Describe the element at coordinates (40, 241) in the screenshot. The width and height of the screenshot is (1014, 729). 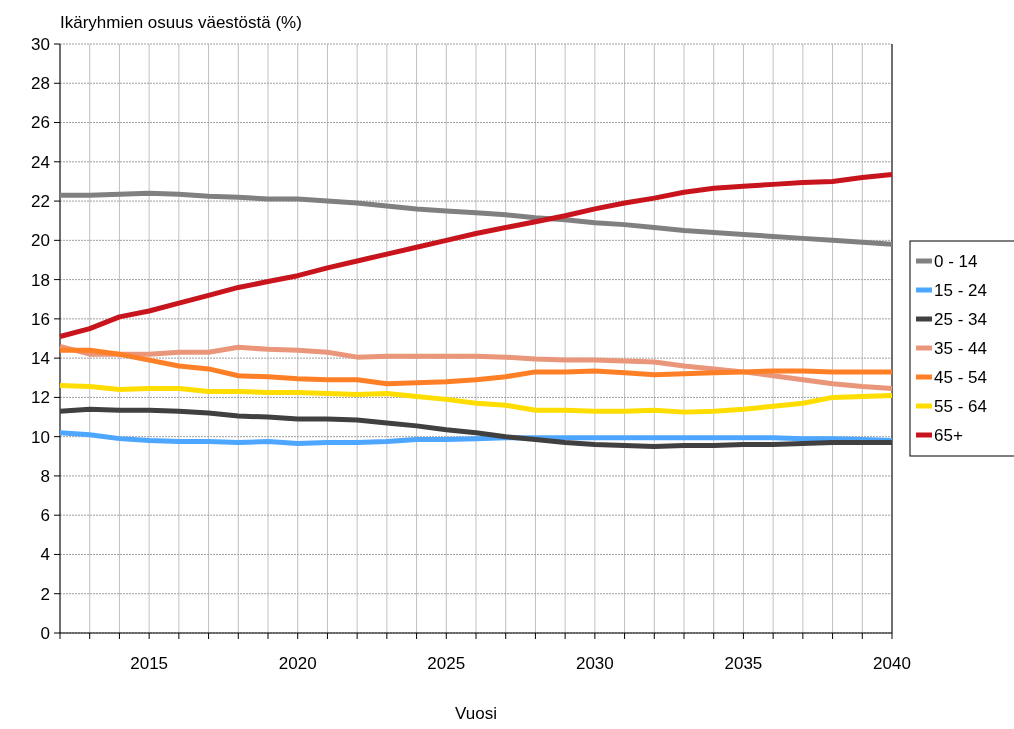
I see `y-tick-label: 20` at that location.